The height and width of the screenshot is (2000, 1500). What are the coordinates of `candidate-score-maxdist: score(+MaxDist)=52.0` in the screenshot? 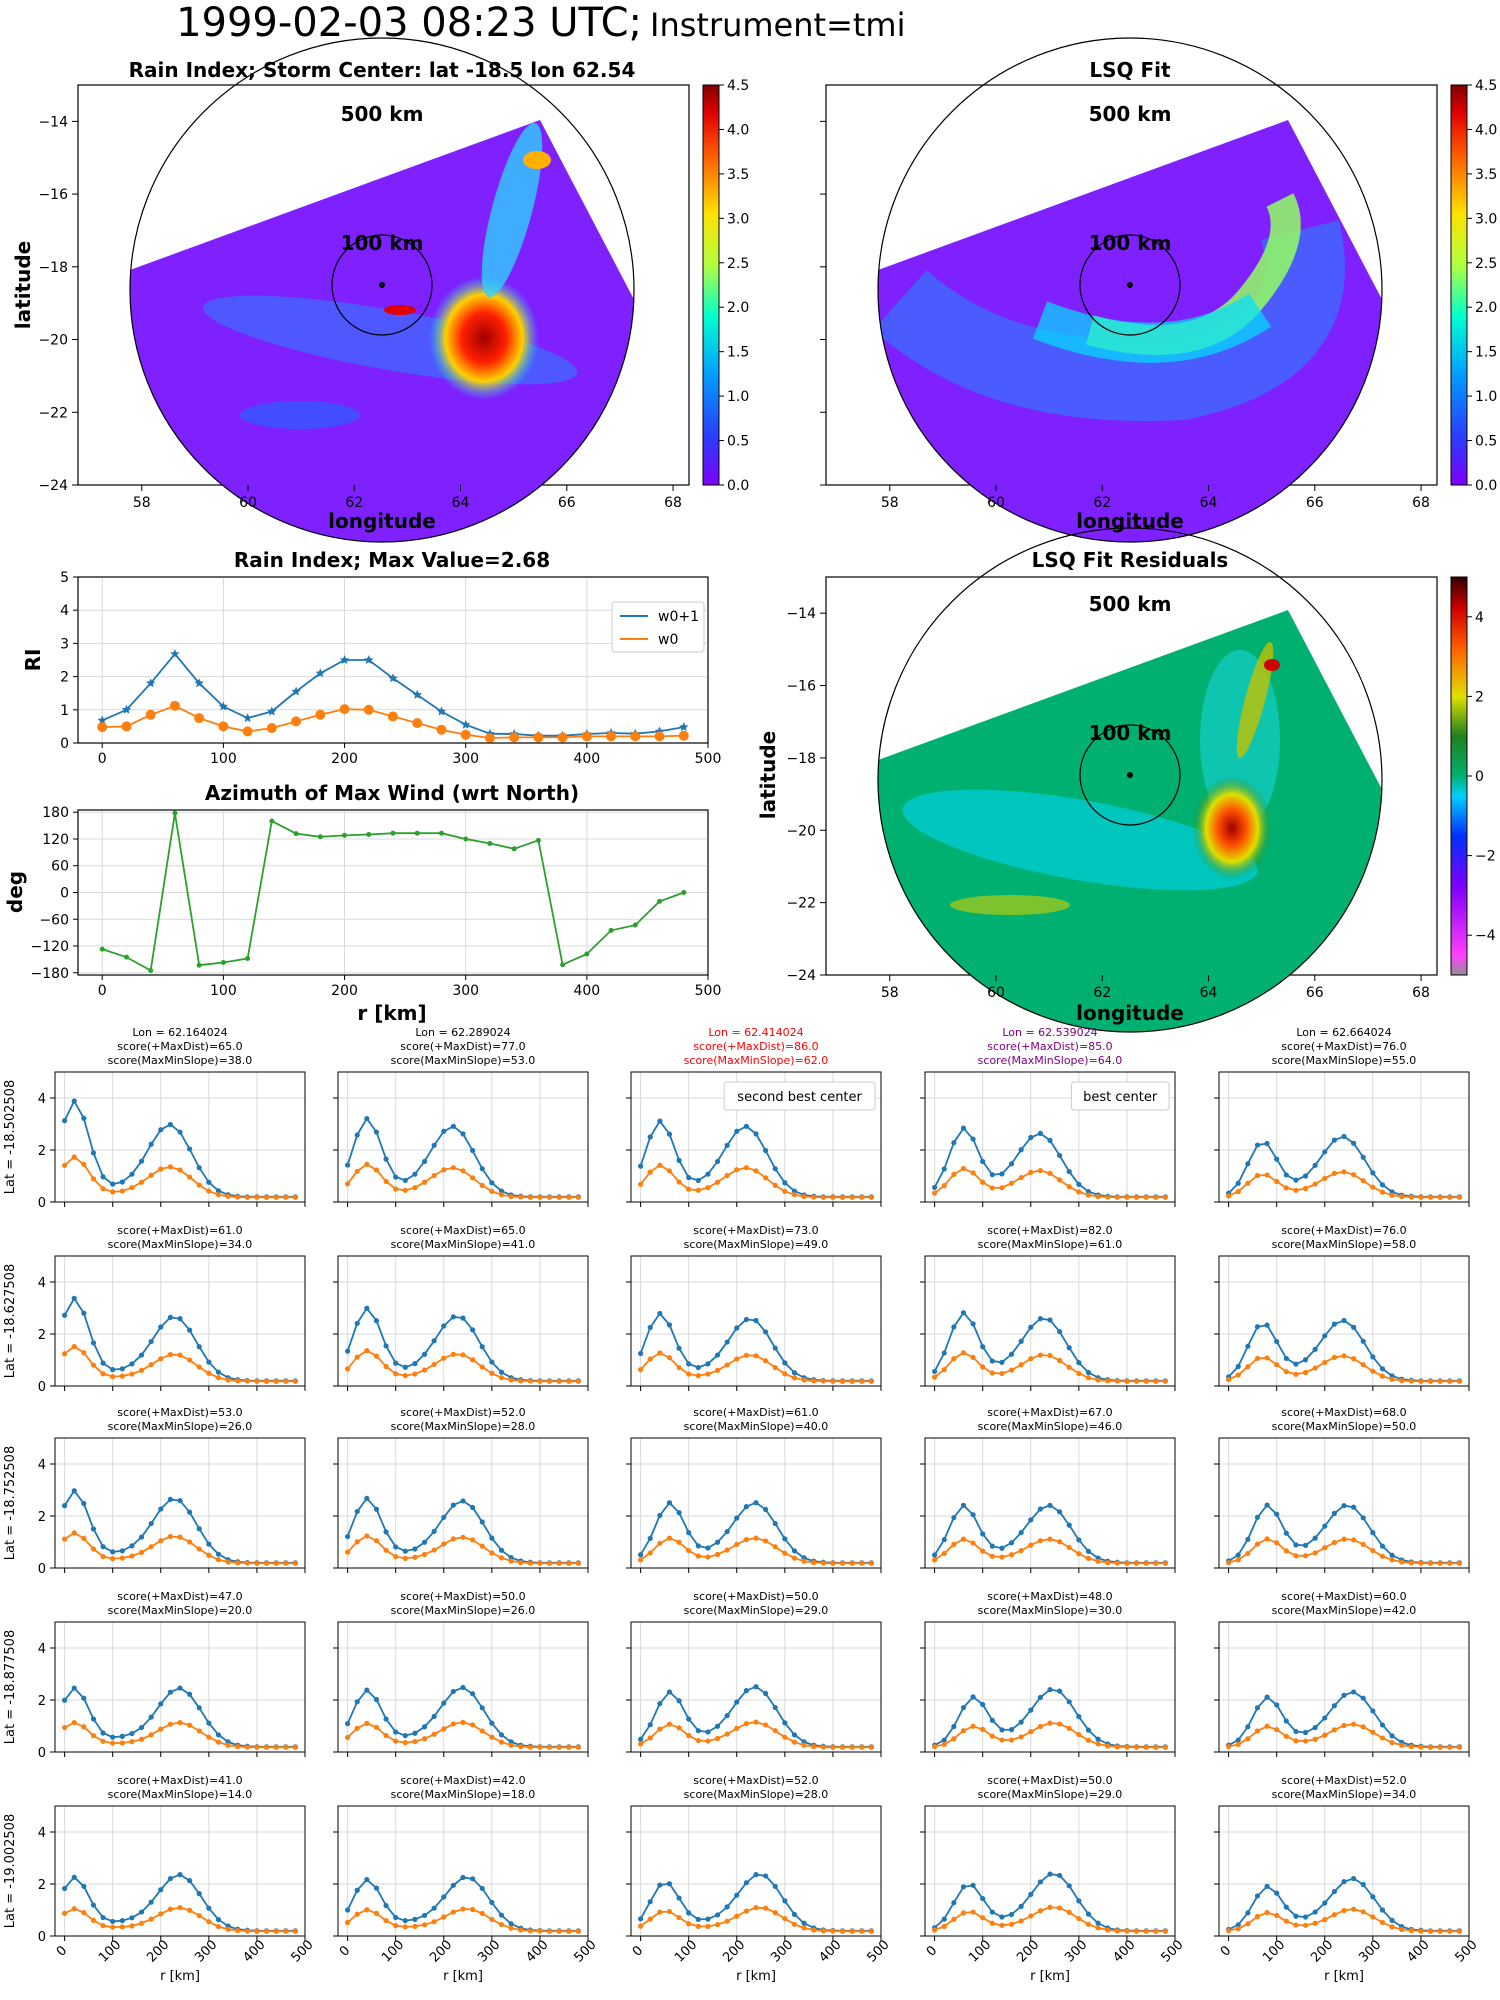 It's located at (462, 1412).